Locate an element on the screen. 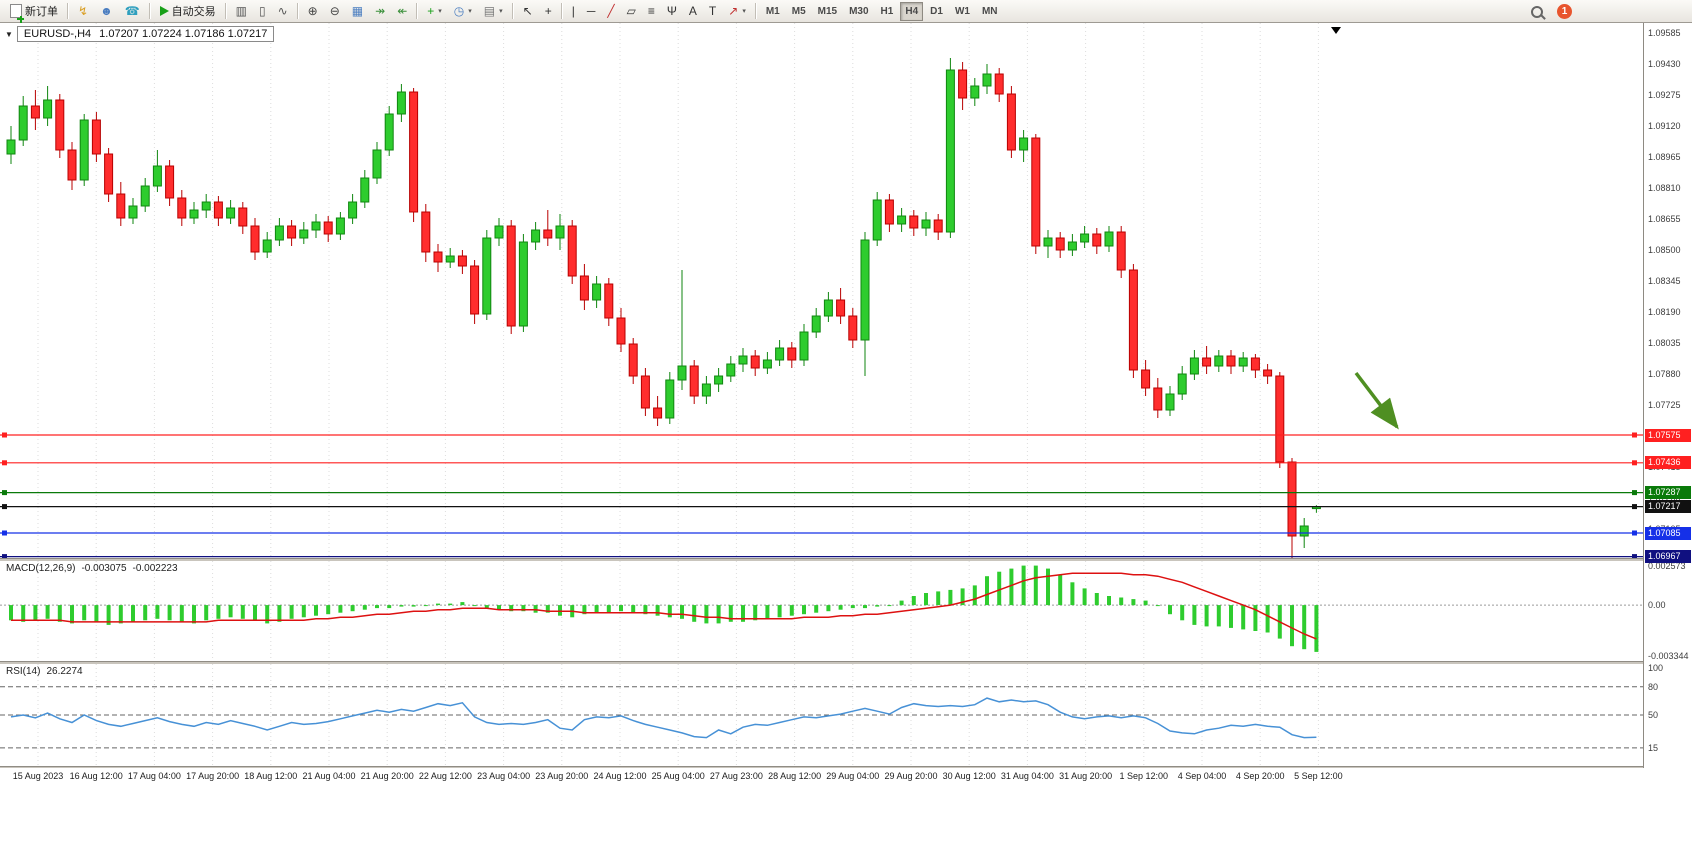  line-chart-button: ∿ is located at coordinates (283, 11).